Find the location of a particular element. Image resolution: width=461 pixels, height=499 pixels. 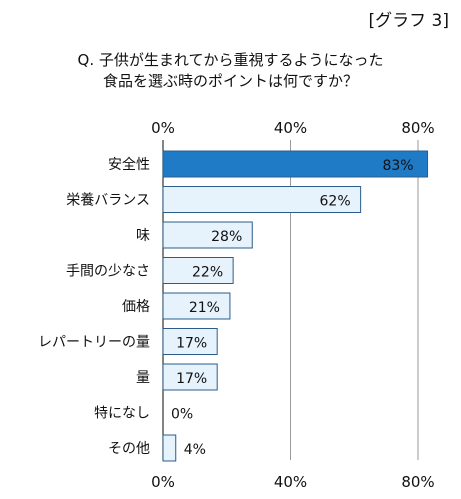

category-label: 特になし is located at coordinates (122, 414).